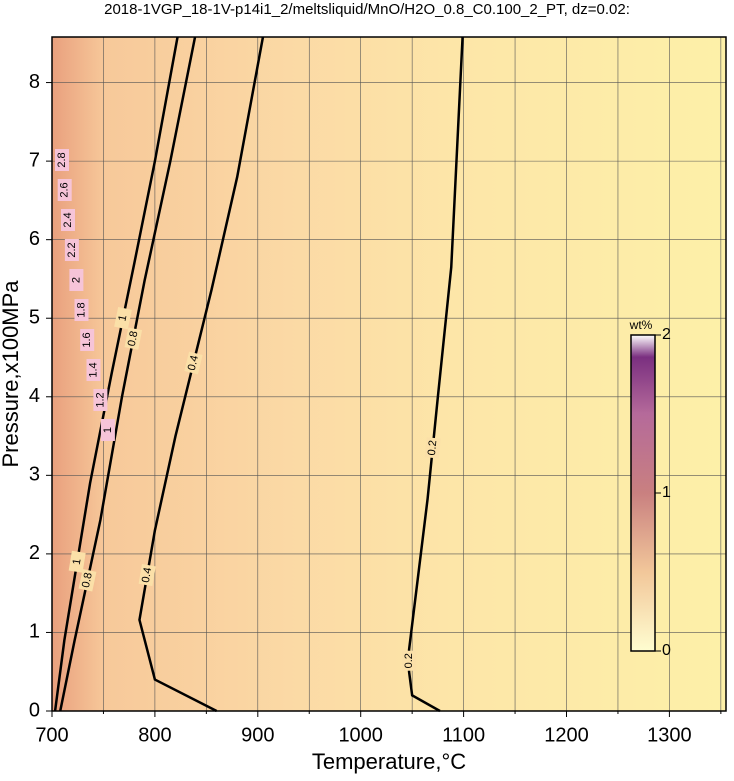 This screenshot has width=734, height=781. Describe the element at coordinates (666, 492) in the screenshot. I see `colorbar-tick-label: 1` at that location.